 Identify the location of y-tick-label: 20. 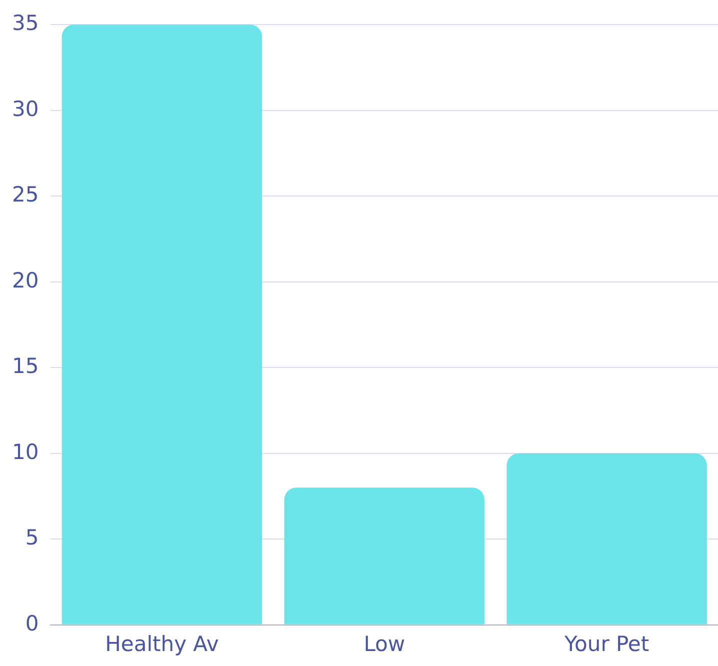
(25, 280).